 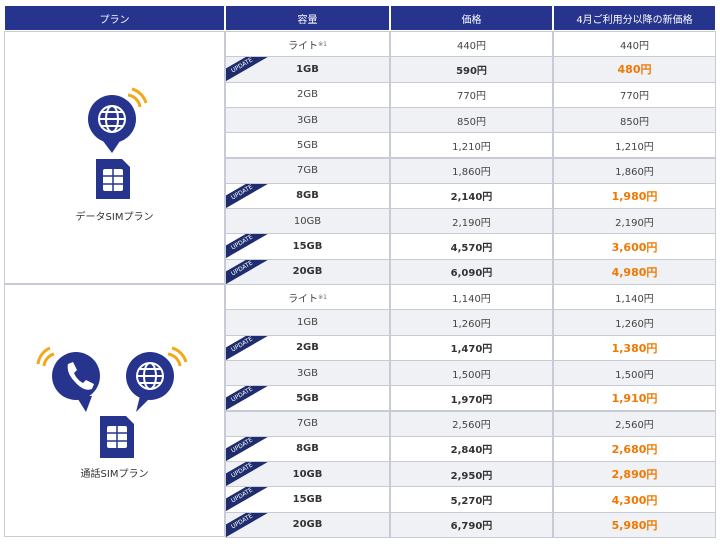 I want to click on new-price-cell: 440円, so click(x=634, y=44).